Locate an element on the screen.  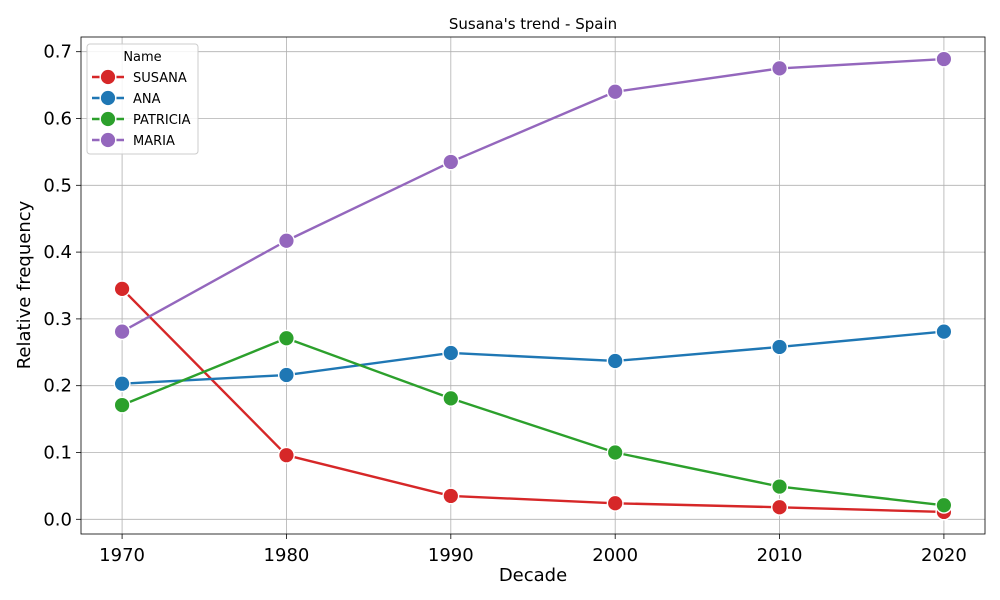
legend-item-patricia: PATRICIA is located at coordinates (141, 119).